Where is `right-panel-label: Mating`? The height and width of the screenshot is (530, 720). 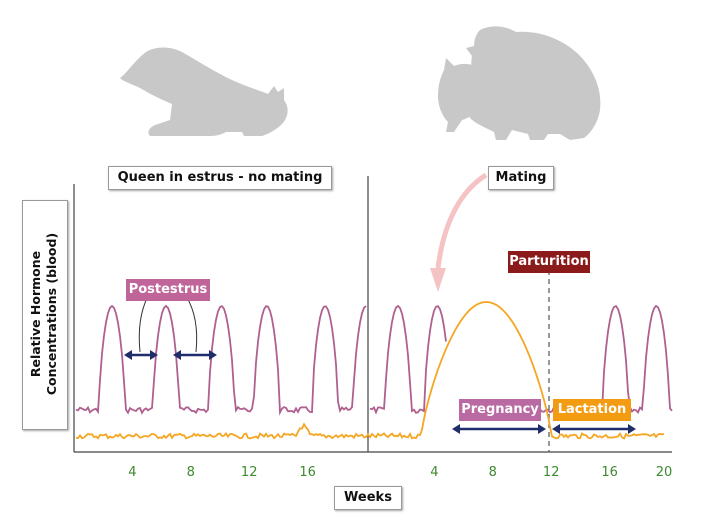 right-panel-label: Mating is located at coordinates (521, 178).